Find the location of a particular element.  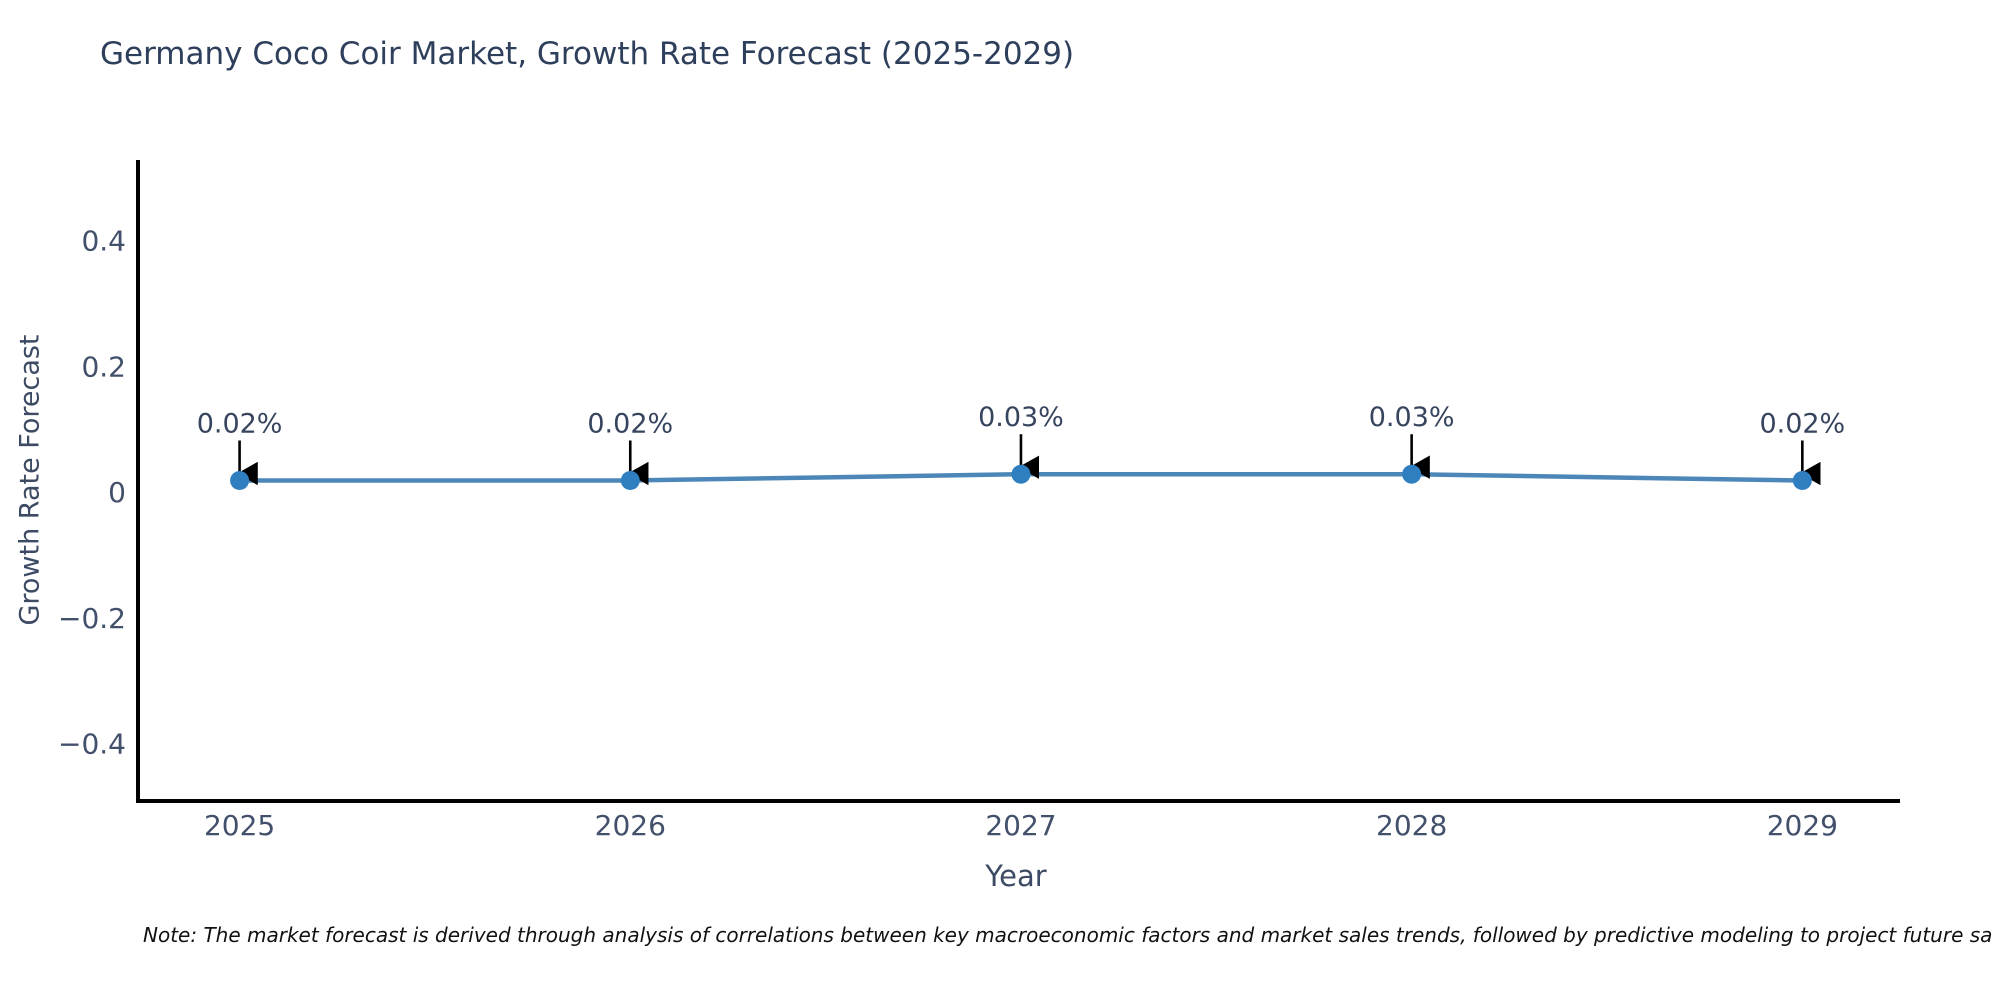

y-tick-label: −0.2 is located at coordinates (92, 618).